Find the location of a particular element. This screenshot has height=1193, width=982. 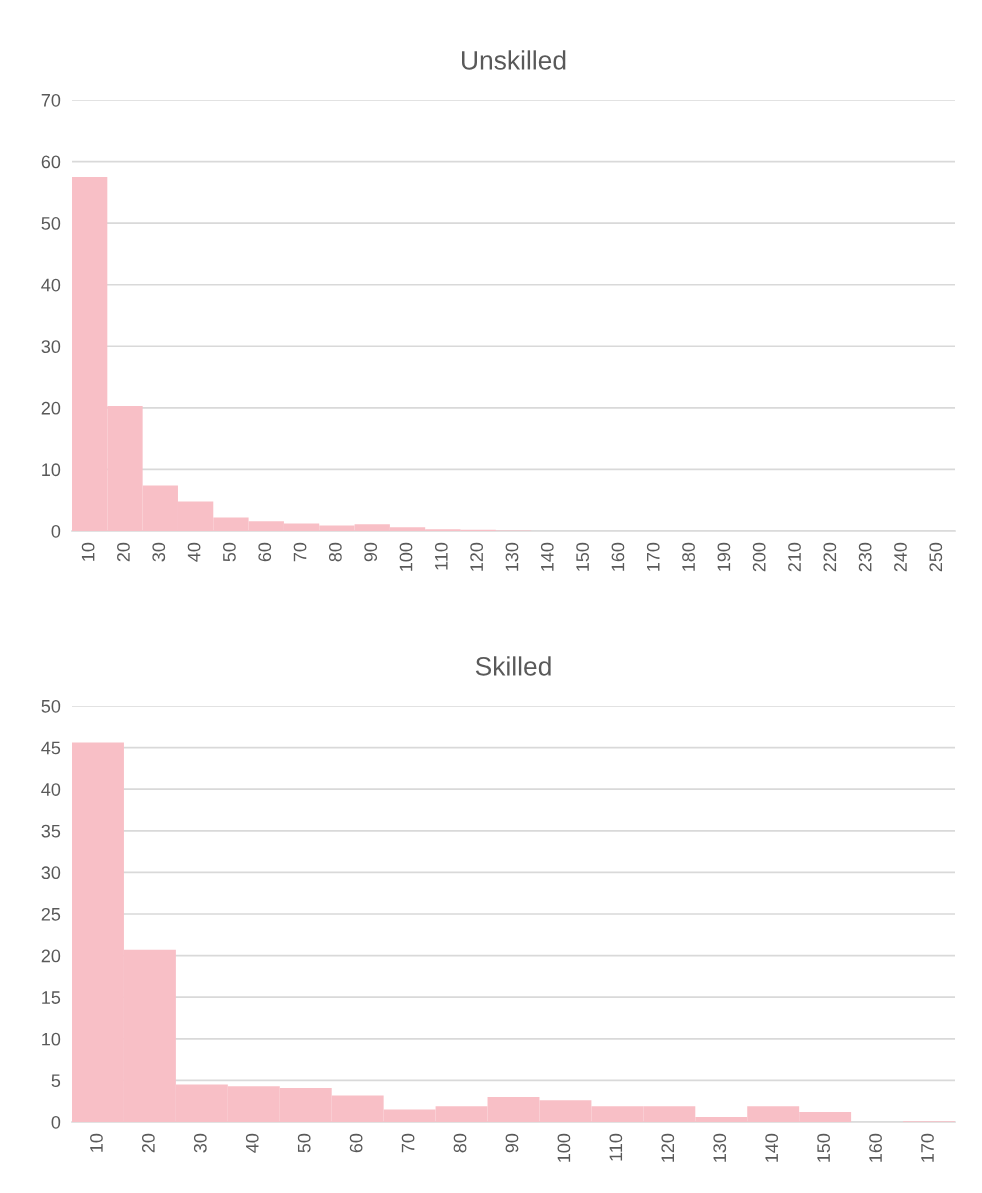

y-tick-label: 35 is located at coordinates (51, 831).